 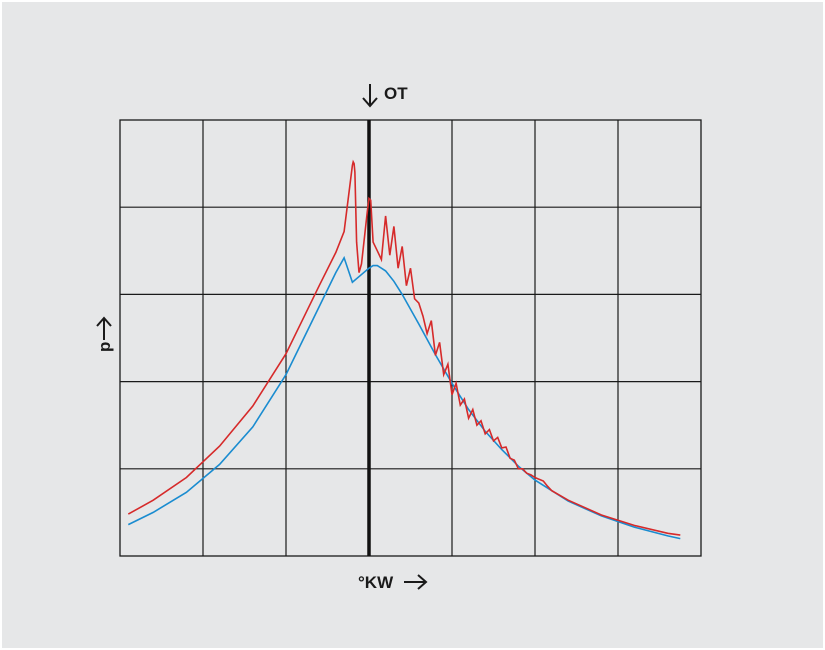 I want to click on ot-label-group: OT, so click(x=385, y=96).